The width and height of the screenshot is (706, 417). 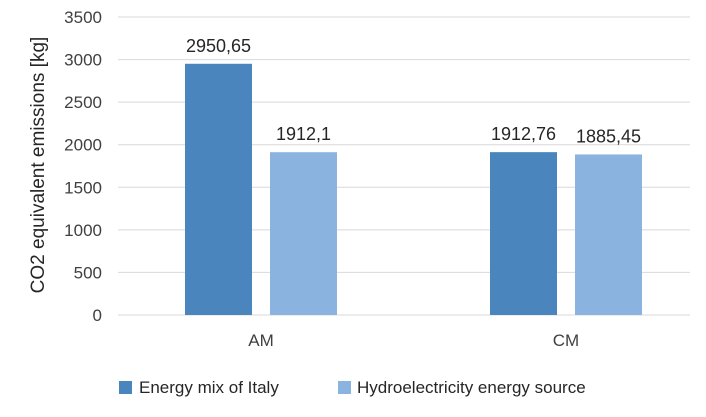 I want to click on y-tick-label: 2500, so click(x=83, y=102).